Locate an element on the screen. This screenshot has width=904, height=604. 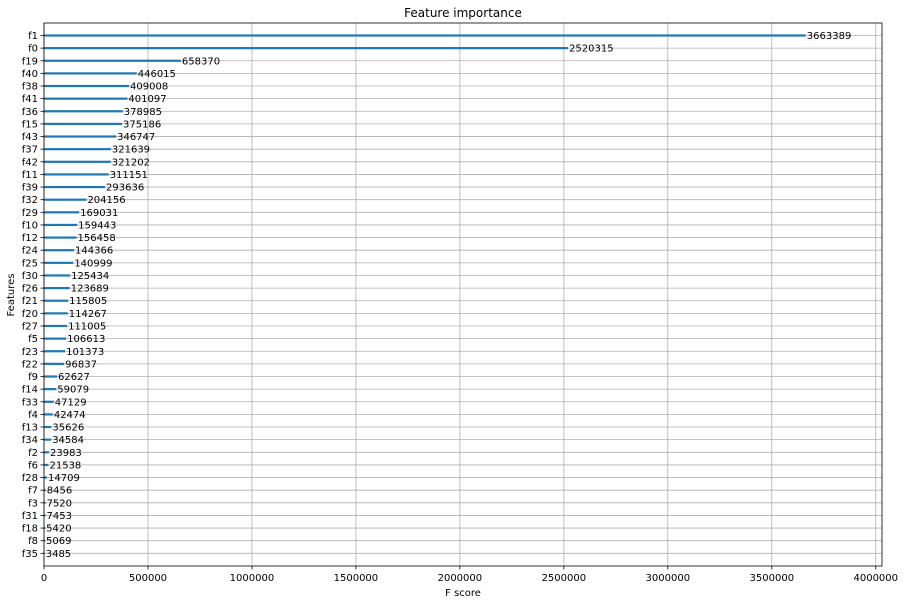
y-tick-label-f30: f30 is located at coordinates (30, 276).